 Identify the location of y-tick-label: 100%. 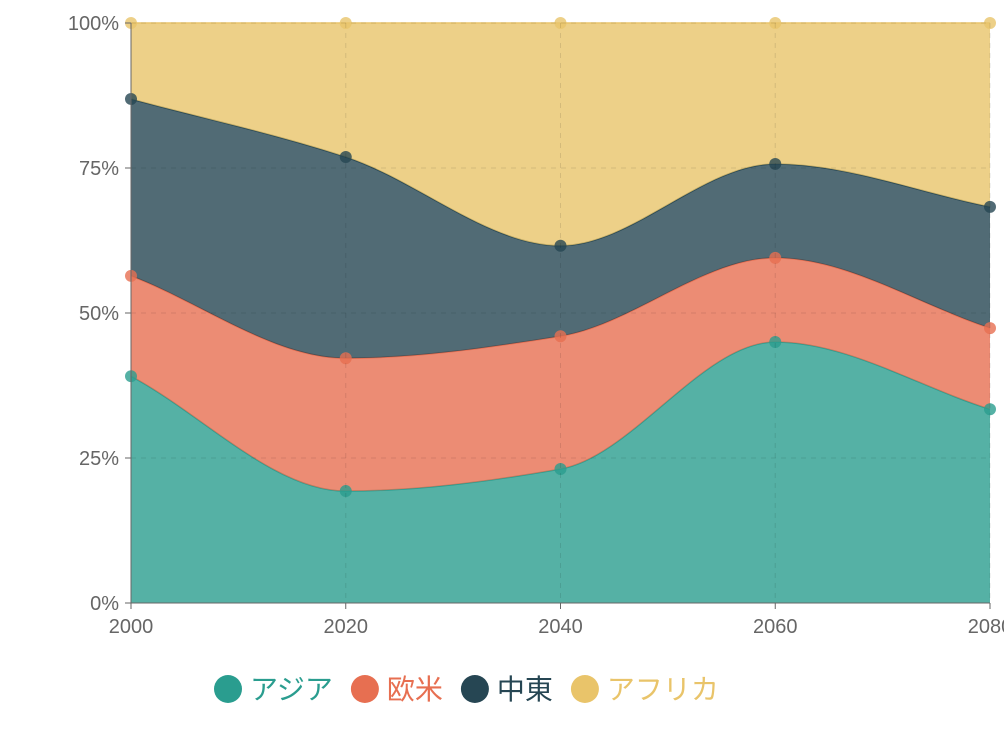
(93, 24).